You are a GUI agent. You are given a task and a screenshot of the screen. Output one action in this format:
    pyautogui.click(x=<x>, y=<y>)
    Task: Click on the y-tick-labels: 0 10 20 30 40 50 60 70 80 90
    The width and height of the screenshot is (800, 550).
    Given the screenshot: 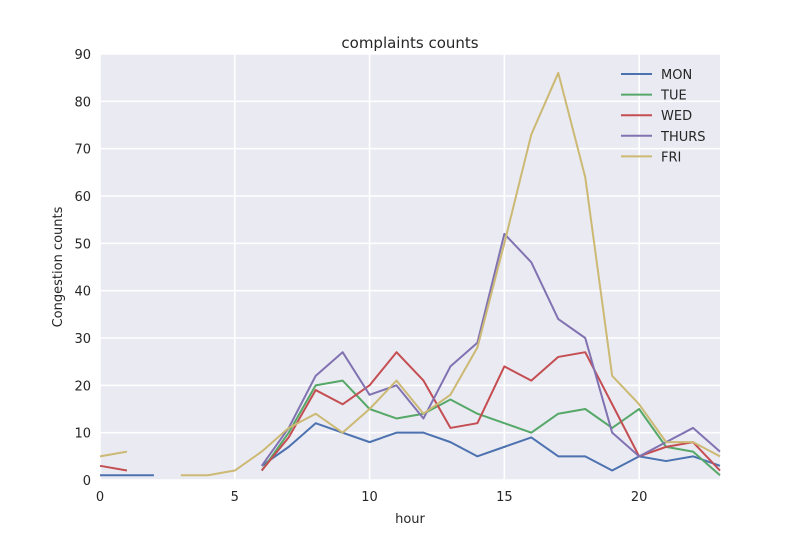 What is the action you would take?
    pyautogui.click(x=82, y=268)
    